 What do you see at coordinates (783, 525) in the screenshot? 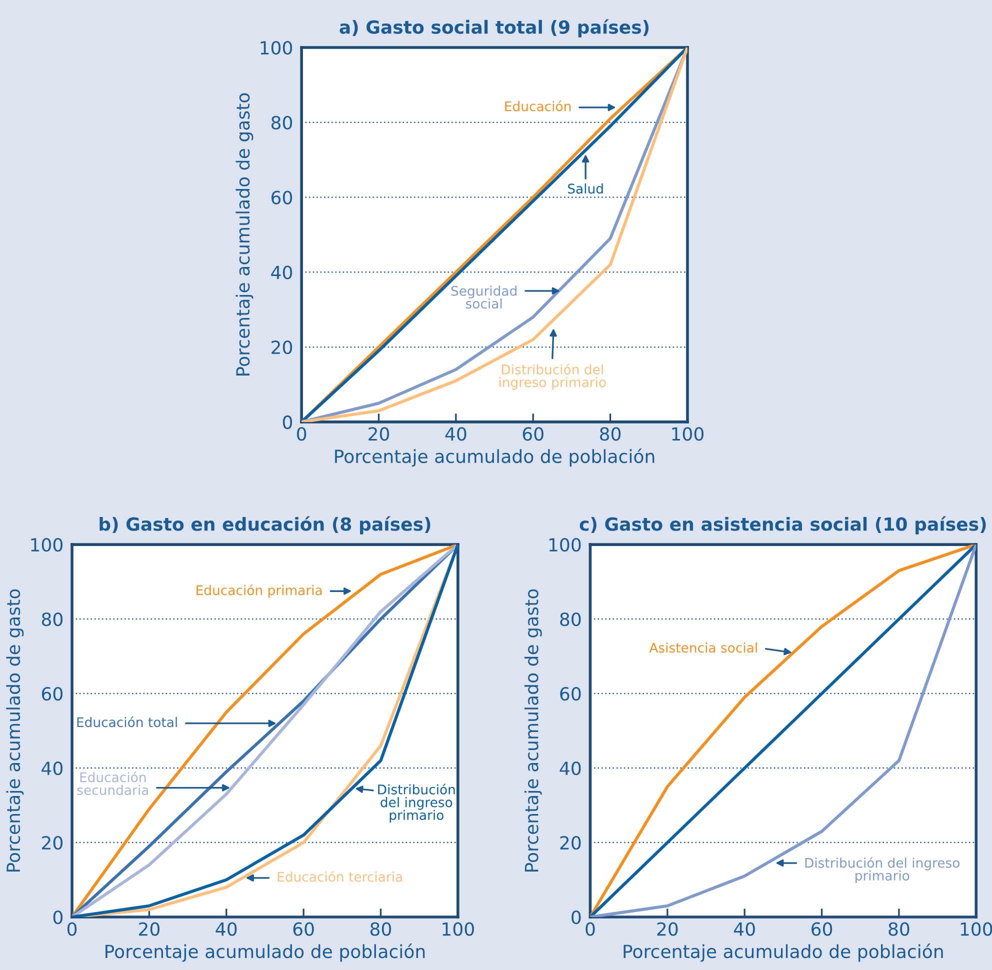
I see `chart-title: c) Gasto en asistencia social (10 países)` at bounding box center [783, 525].